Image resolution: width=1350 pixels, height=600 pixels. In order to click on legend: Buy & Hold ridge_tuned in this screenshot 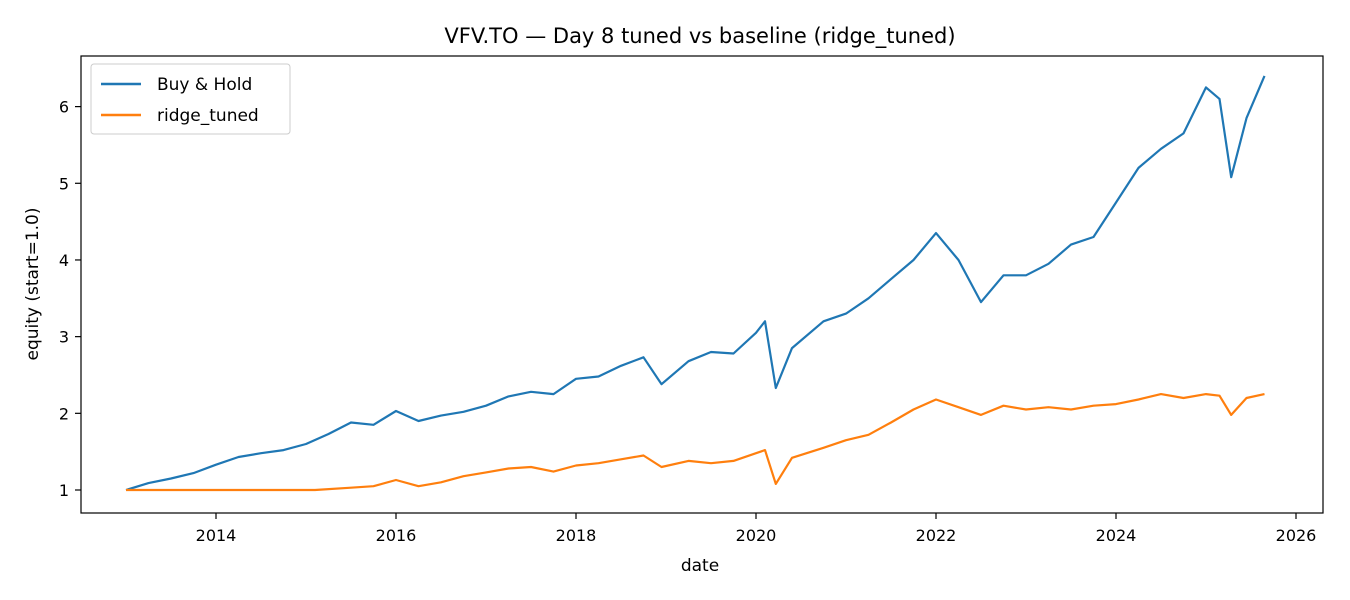, I will do `click(190, 99)`.